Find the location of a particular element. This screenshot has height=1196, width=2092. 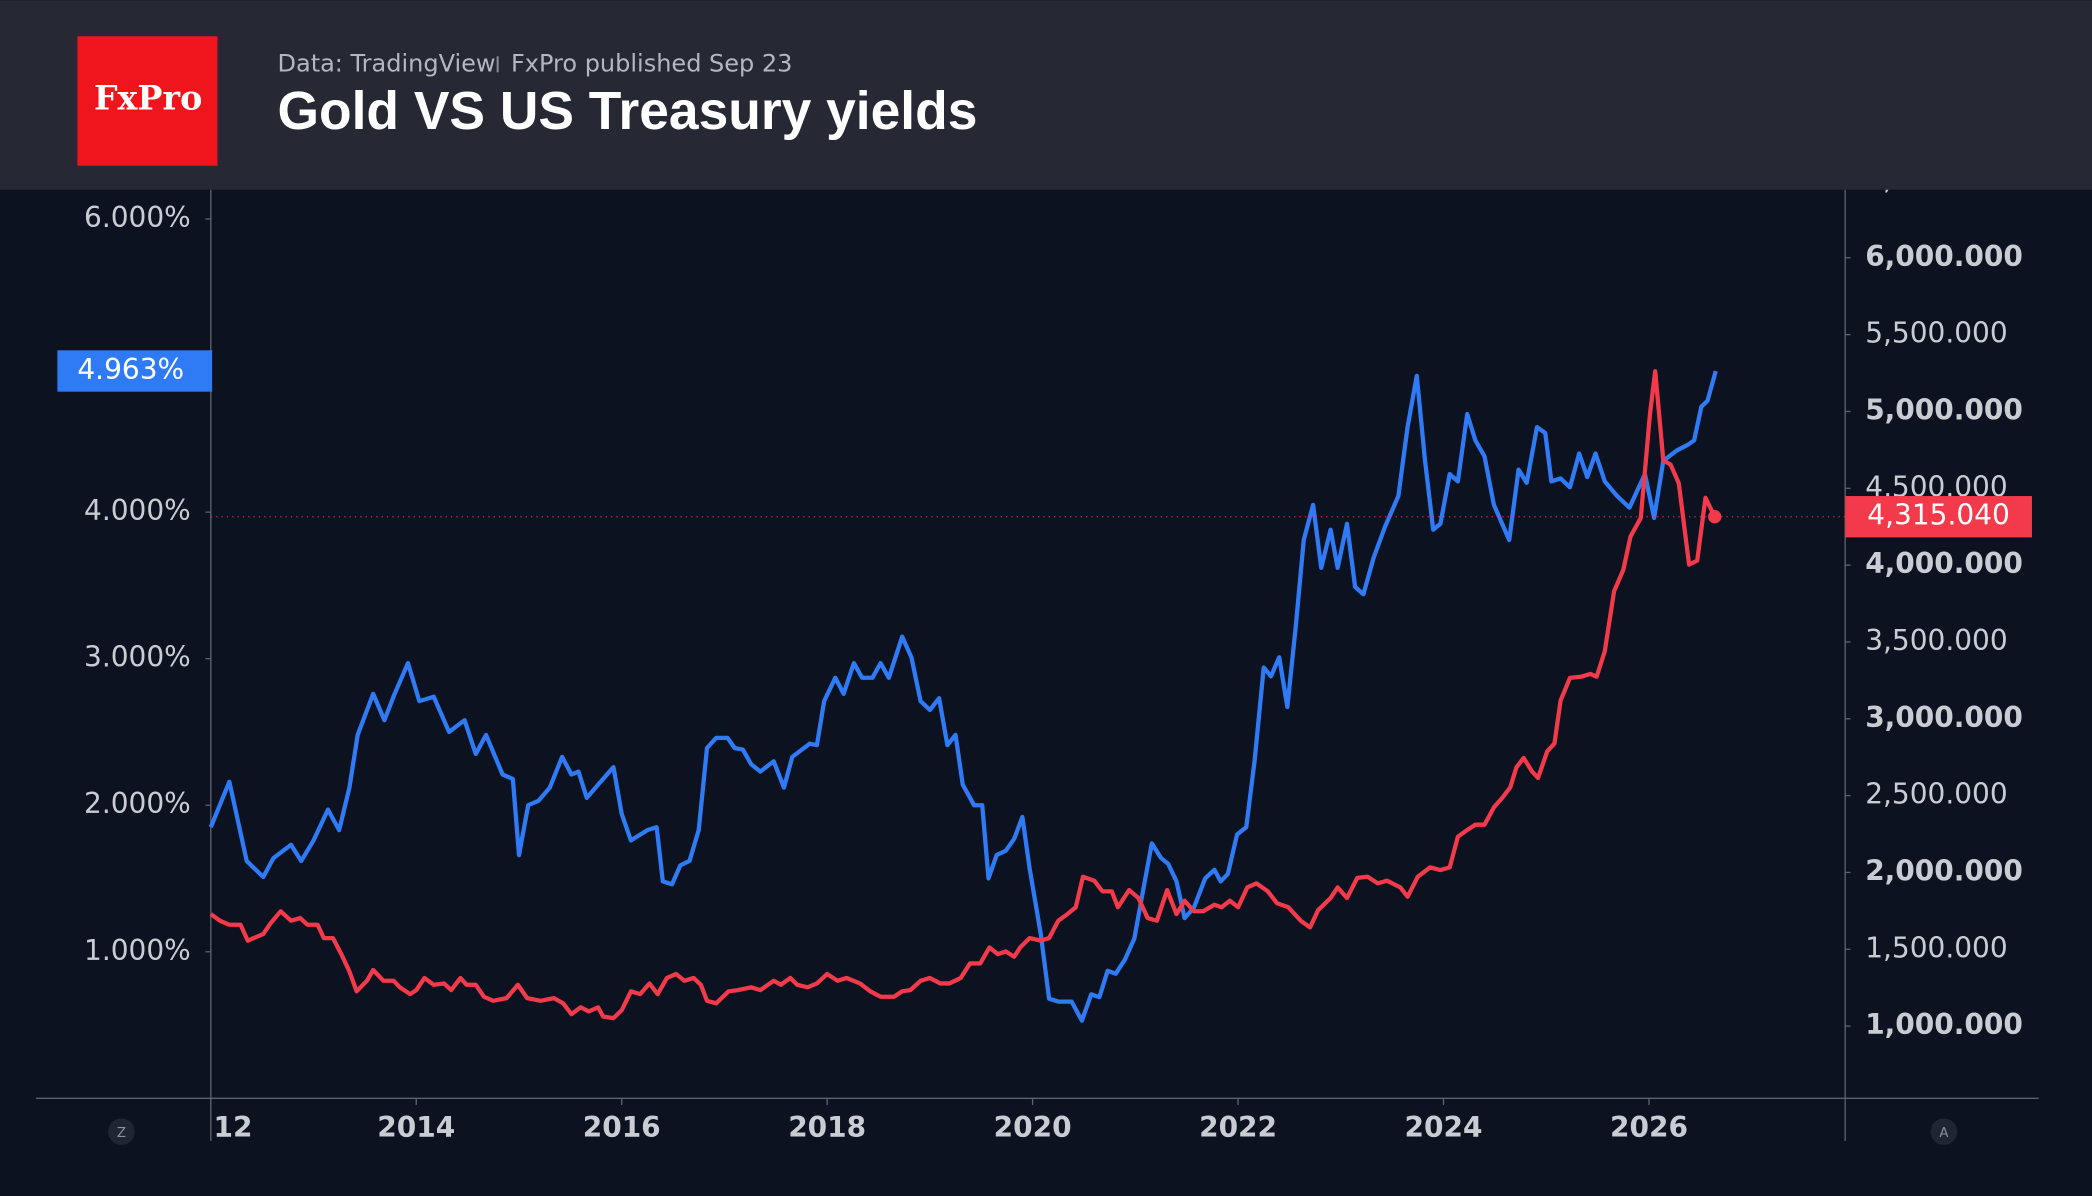

y-tick-label: 3.000% is located at coordinates (137, 657).